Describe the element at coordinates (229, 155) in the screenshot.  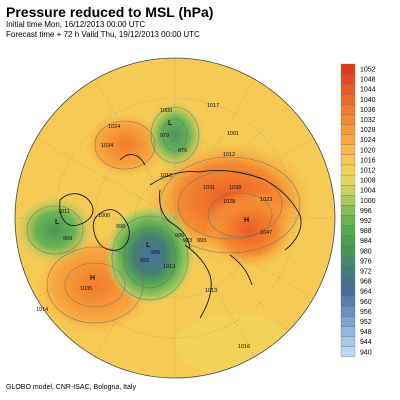
I see `pressure-label: 1012` at that location.